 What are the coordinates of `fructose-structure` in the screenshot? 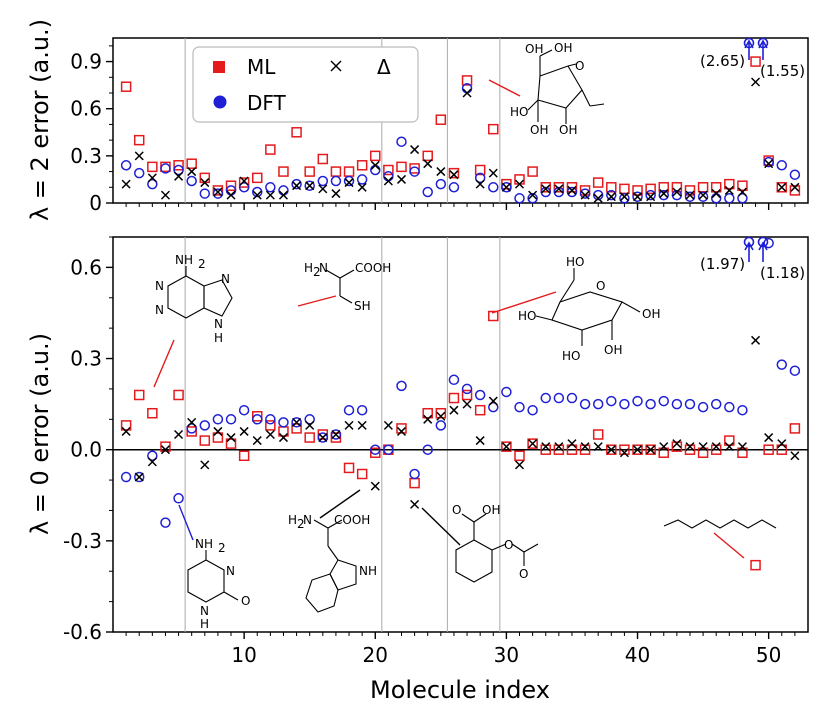 It's located at (546, 86).